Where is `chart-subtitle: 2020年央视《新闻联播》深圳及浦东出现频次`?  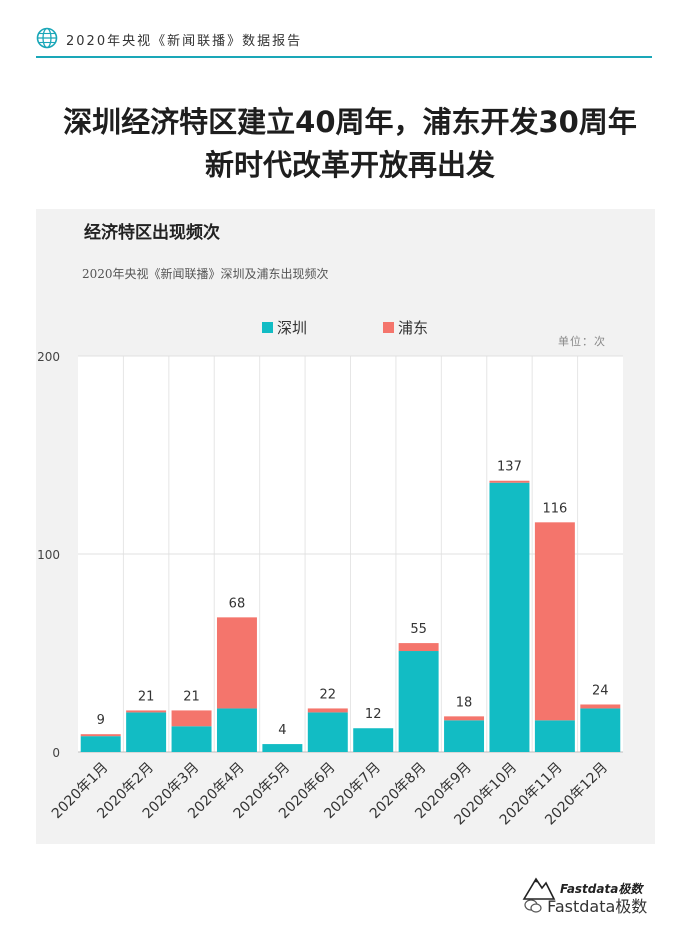
chart-subtitle: 2020年央视《新闻联播》深圳及浦东出现频次 is located at coordinates (205, 274).